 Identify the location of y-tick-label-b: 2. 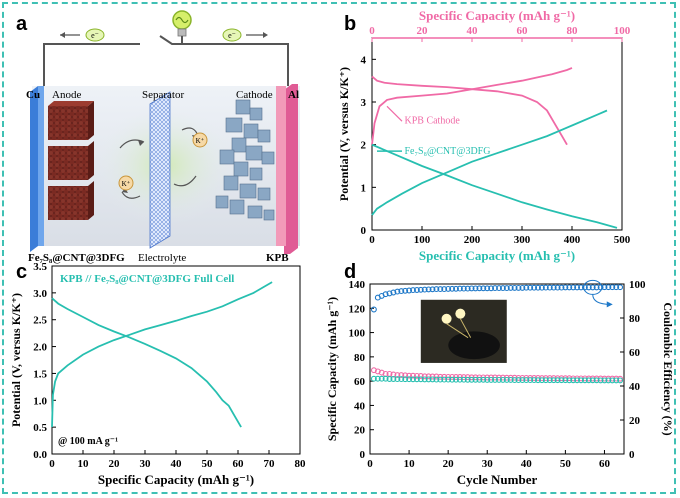
(364, 146).